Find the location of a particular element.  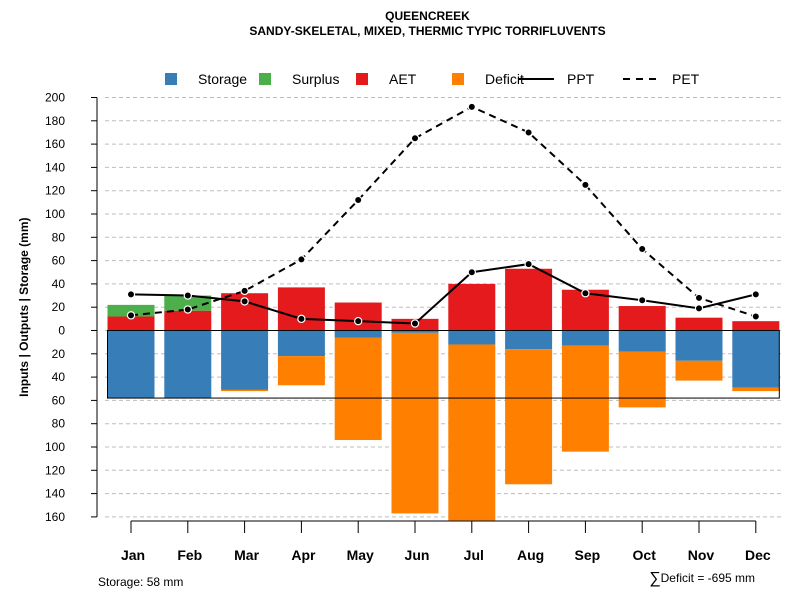

deficit-footnote: ∑Deficit = -695 mm is located at coordinates (702, 579).